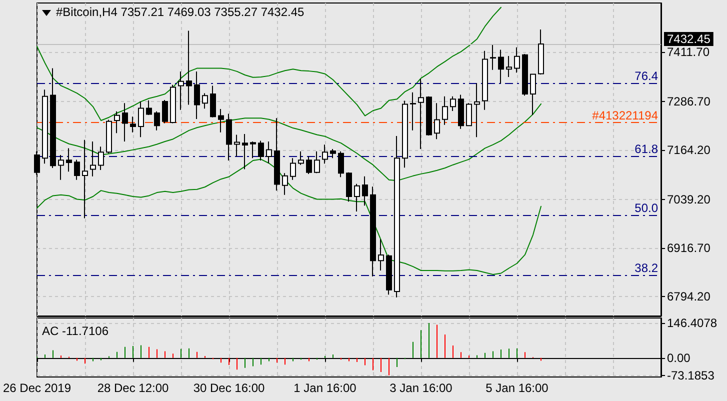 The width and height of the screenshot is (727, 401). What do you see at coordinates (517, 388) in the screenshot?
I see `x-tick-label: 5 Jan 16:00` at bounding box center [517, 388].